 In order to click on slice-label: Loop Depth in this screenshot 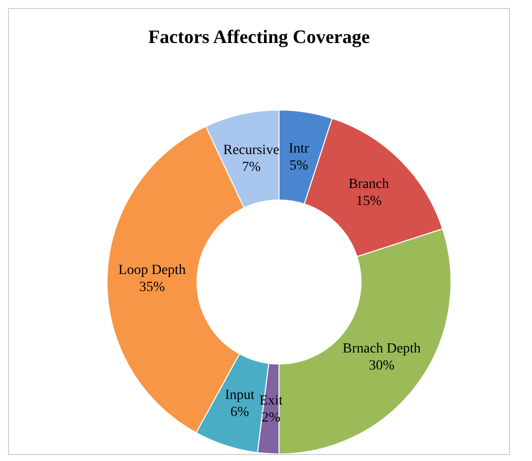, I will do `click(152, 270)`.